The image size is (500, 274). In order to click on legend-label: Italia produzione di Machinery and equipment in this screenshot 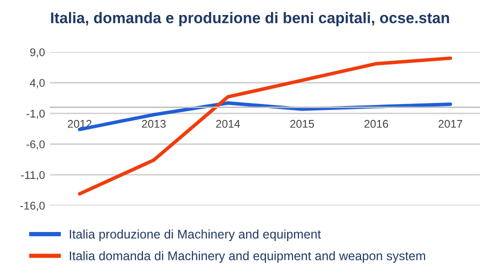, I will do `click(195, 235)`.